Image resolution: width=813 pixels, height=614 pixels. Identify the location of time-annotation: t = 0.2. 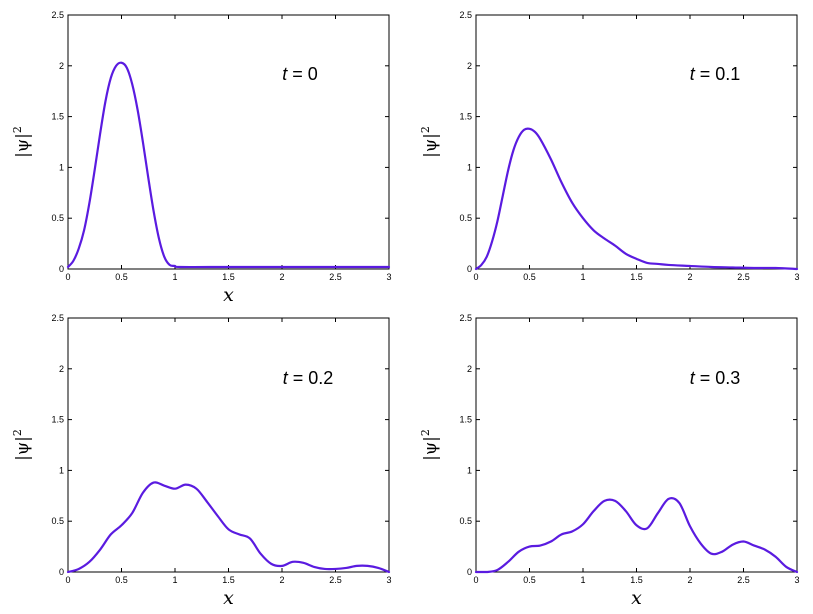
(308, 378).